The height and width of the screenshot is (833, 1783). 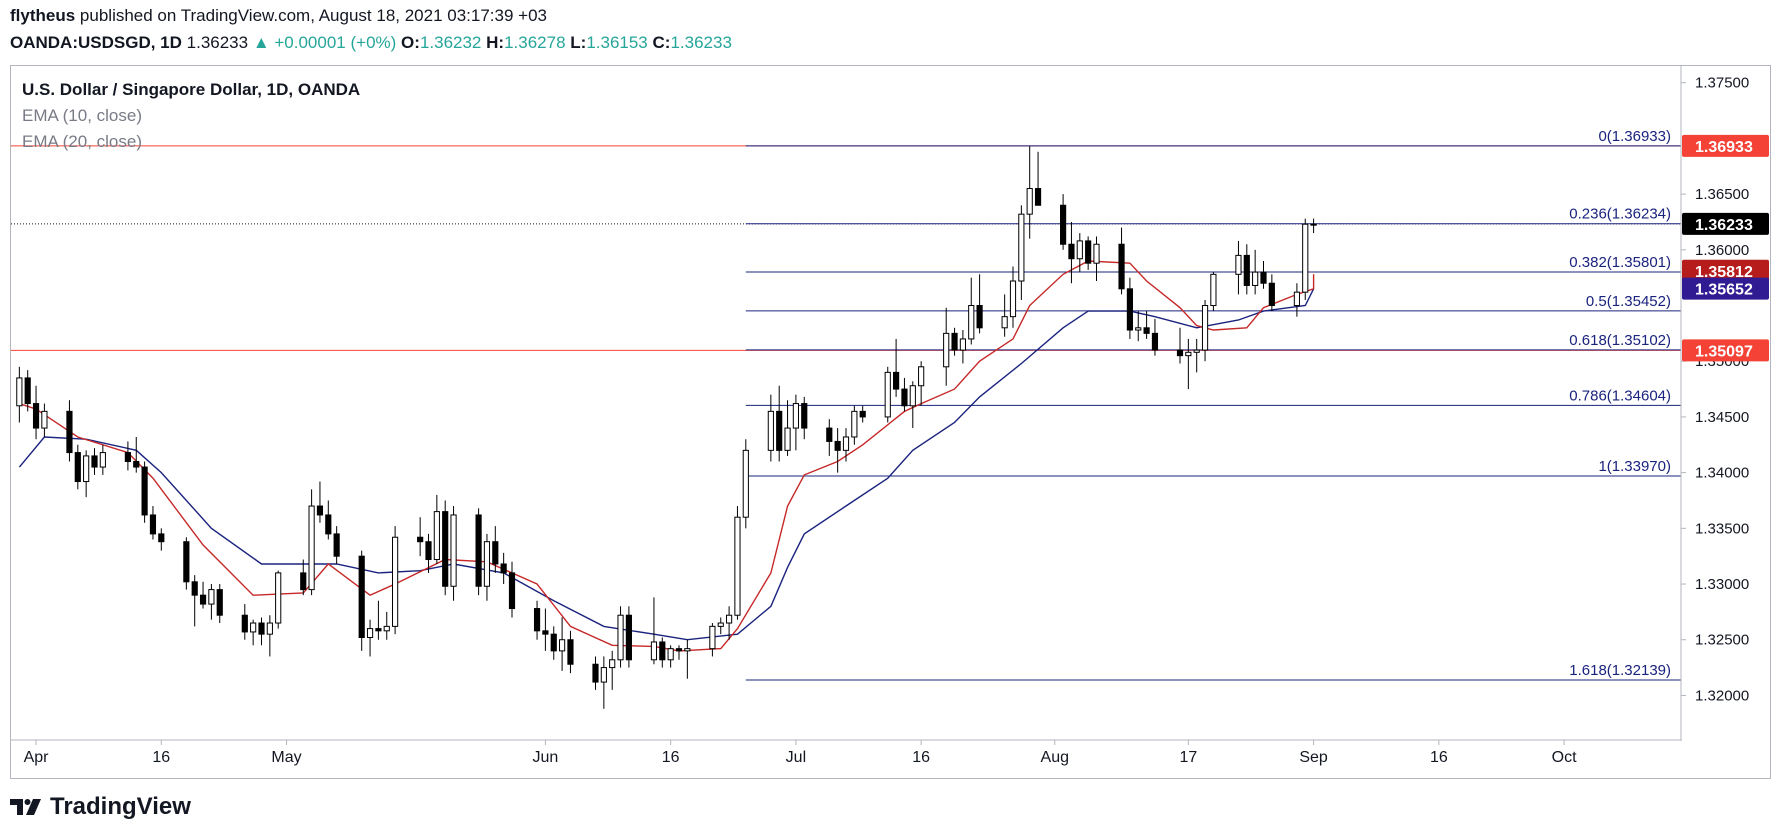 What do you see at coordinates (1620, 262) in the screenshot?
I see `fib-level-label: 0.382(1.35801)` at bounding box center [1620, 262].